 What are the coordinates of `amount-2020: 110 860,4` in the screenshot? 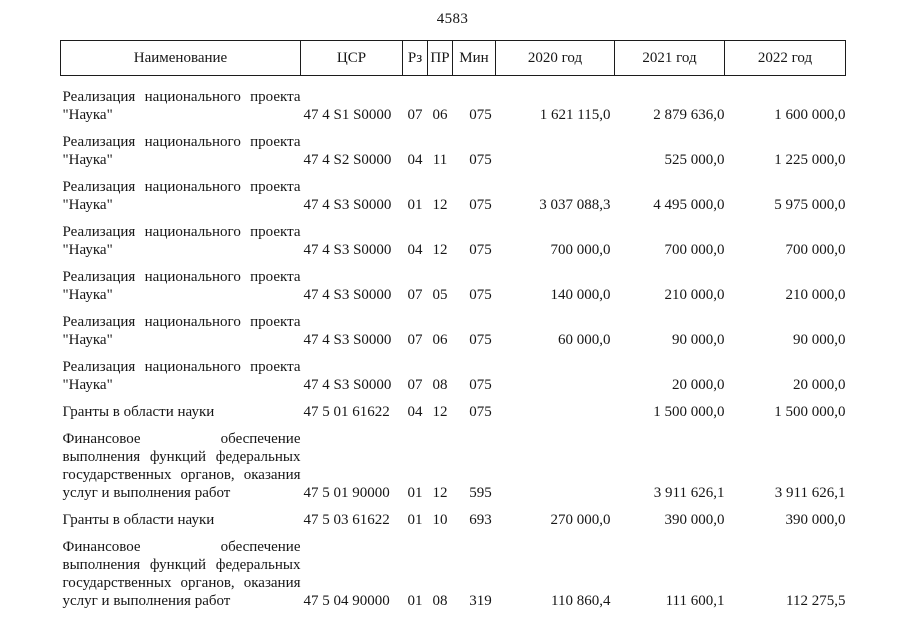 It's located at (581, 601).